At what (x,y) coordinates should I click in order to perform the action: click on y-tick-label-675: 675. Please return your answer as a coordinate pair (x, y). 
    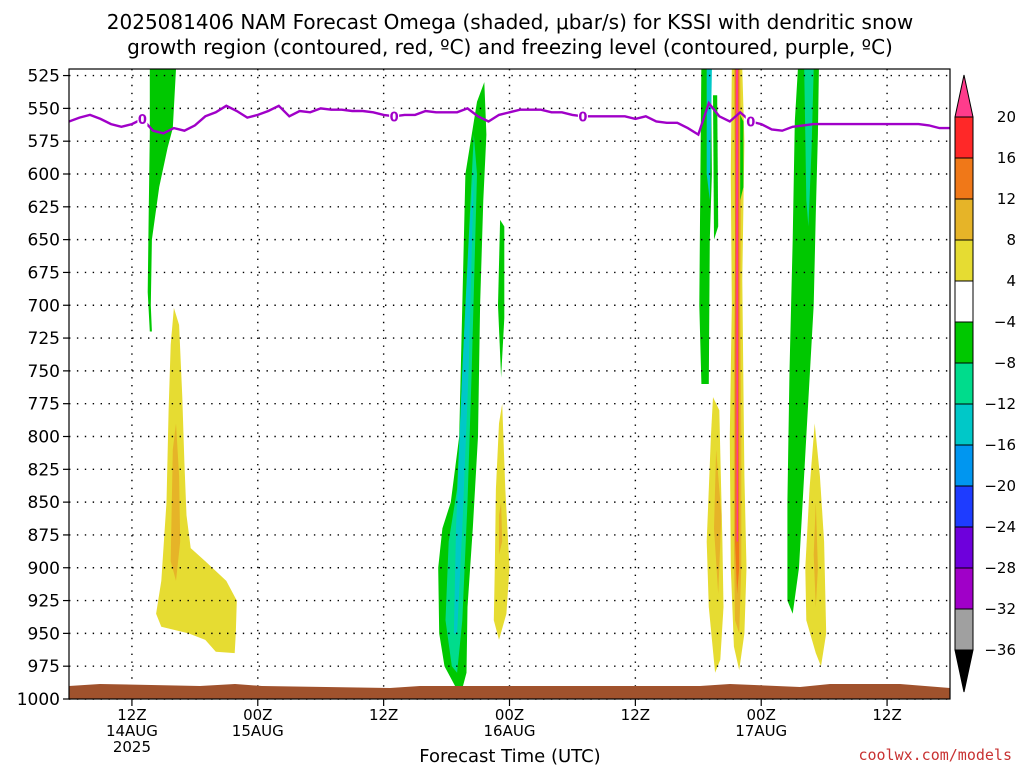
    Looking at the image, I should click on (44, 273).